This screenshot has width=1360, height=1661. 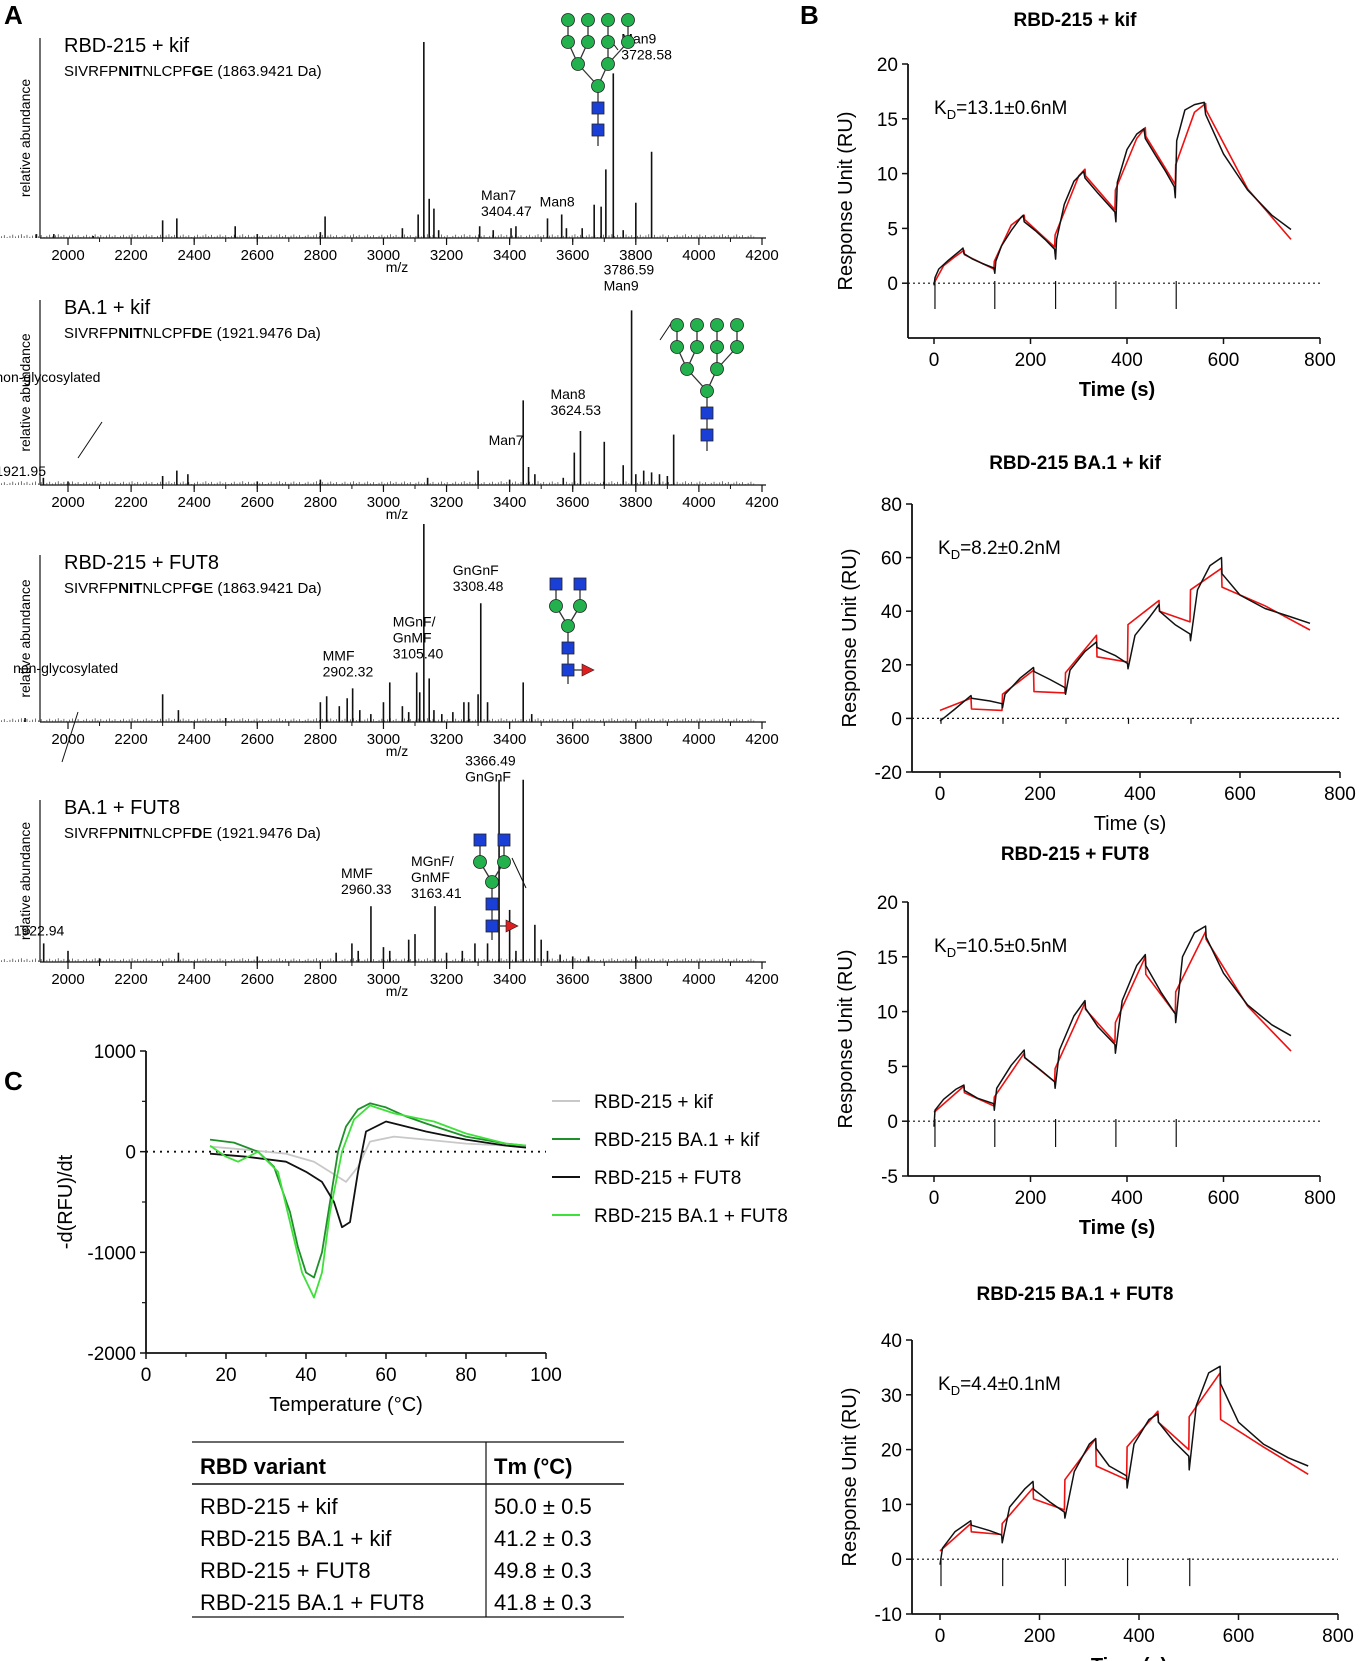 What do you see at coordinates (543, 1602) in the screenshot?
I see `table-cell: 41.8 ± 0.3` at bounding box center [543, 1602].